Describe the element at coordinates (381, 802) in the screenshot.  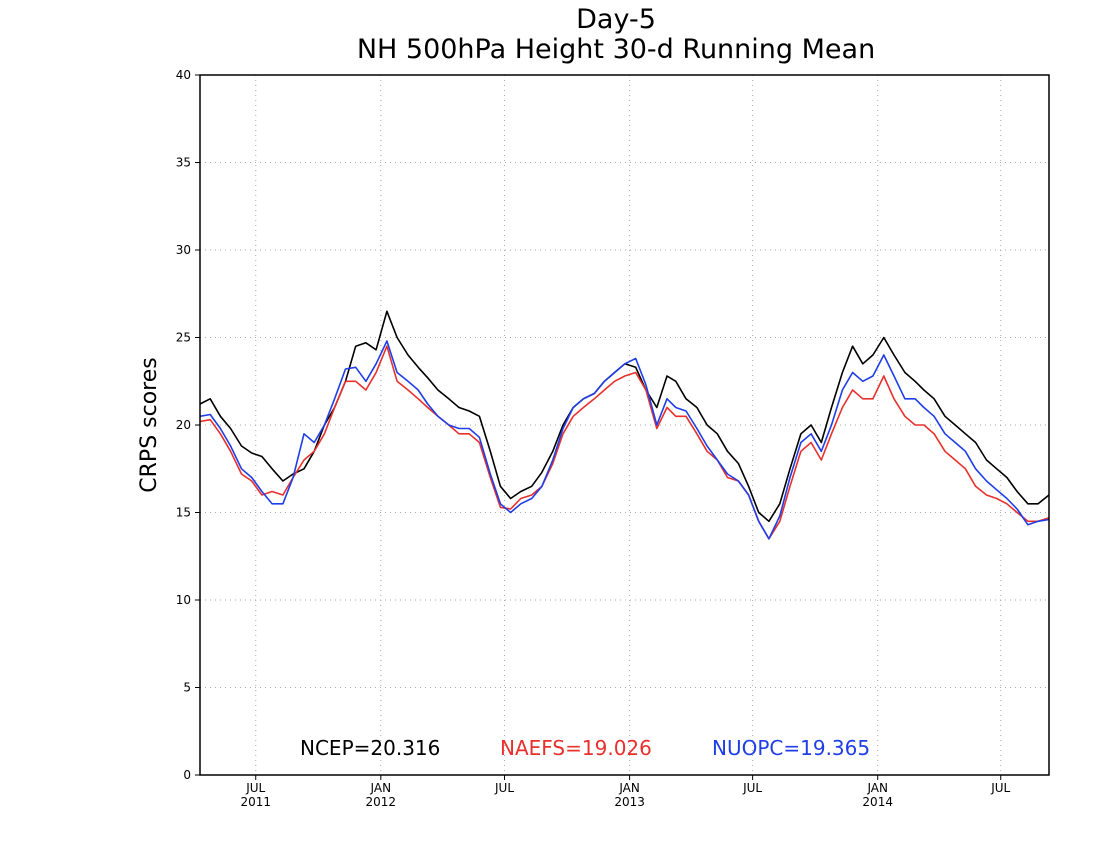
I see `x-tick-year-label: 2012` at that location.